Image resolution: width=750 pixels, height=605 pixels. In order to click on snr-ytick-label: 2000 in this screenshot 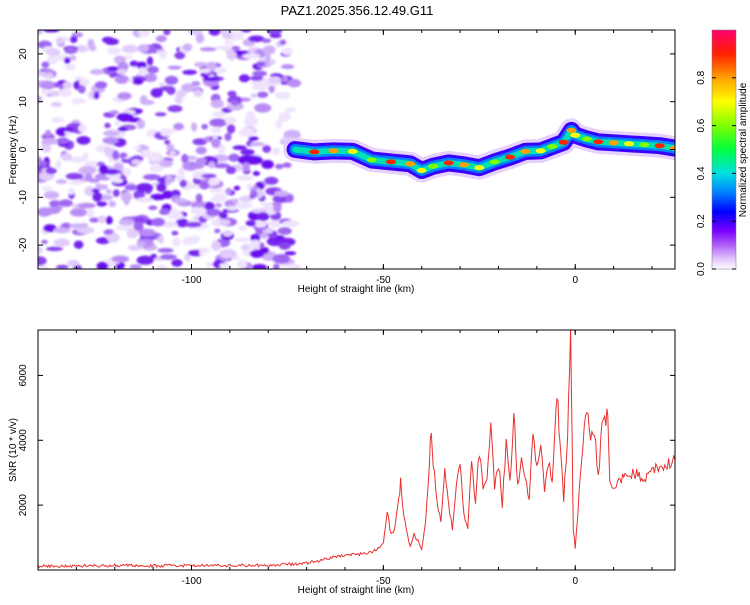, I will do `click(23, 505)`.